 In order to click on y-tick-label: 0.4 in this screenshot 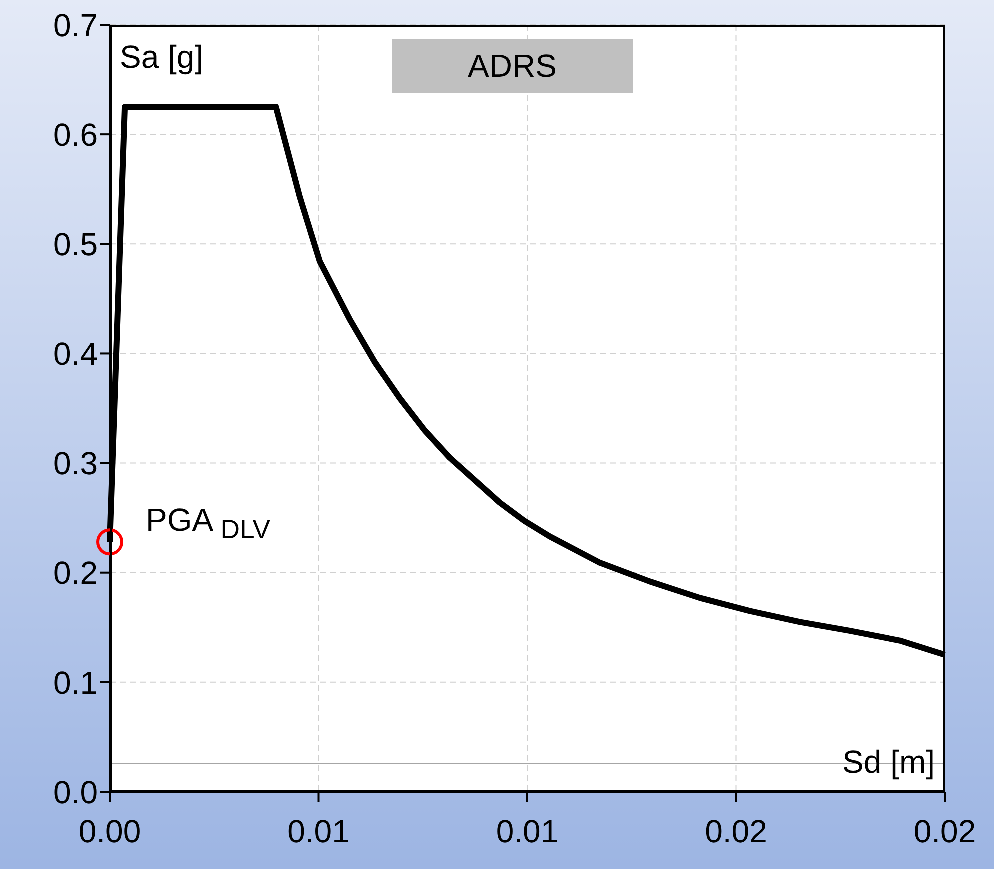, I will do `click(76, 354)`.